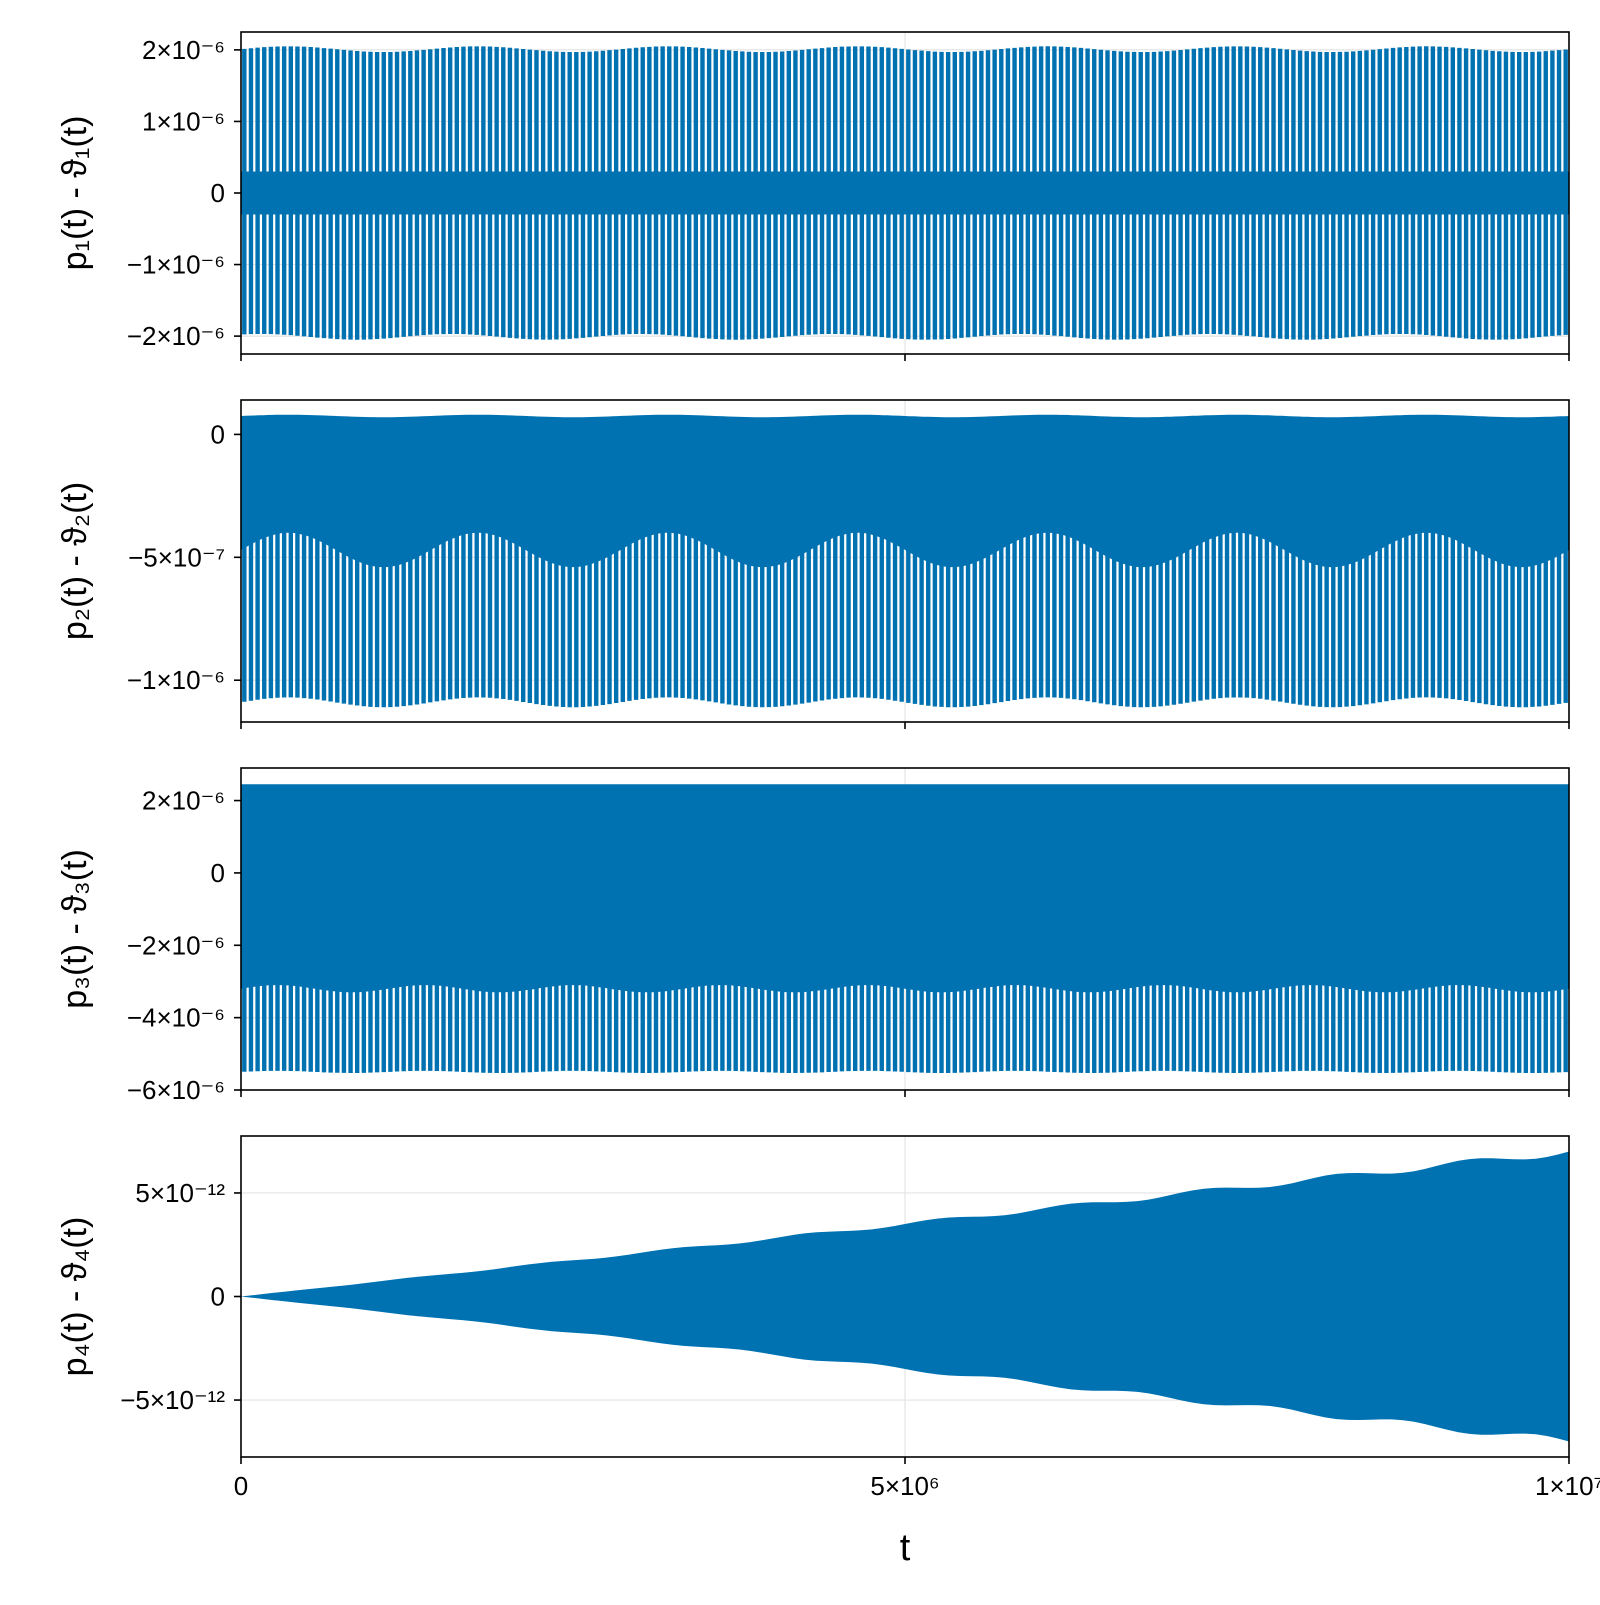 Image resolution: width=1600 pixels, height=1605 pixels. What do you see at coordinates (75, 1297) in the screenshot?
I see `y-axis-label: p₄(t) - ϑ₄(t)` at bounding box center [75, 1297].